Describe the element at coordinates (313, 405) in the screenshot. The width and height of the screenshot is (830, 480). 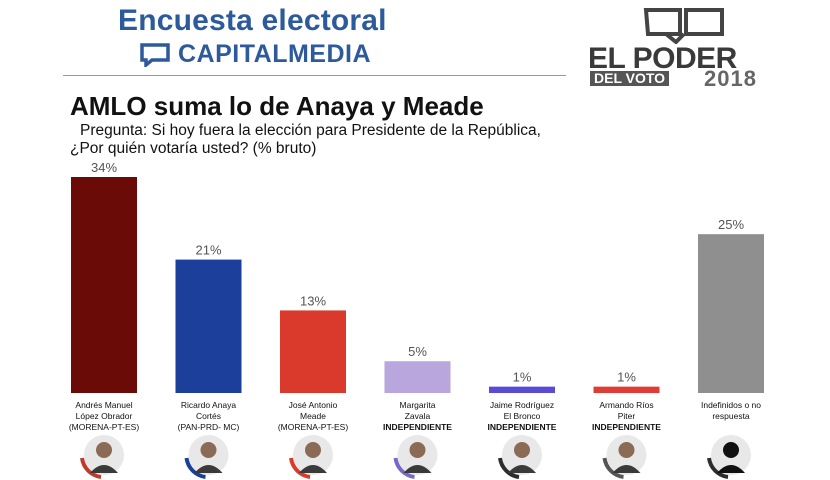
I see `category-label: José Antonio` at that location.